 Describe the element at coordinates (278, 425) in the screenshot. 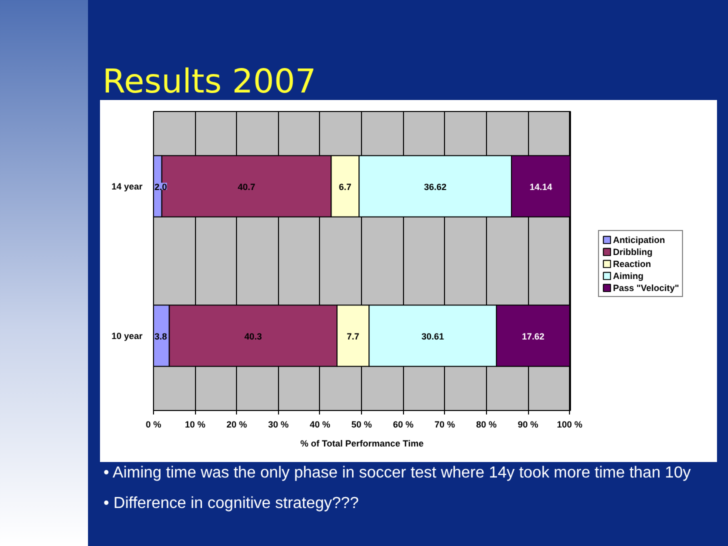

I see `x-tick-label: 30 %` at that location.